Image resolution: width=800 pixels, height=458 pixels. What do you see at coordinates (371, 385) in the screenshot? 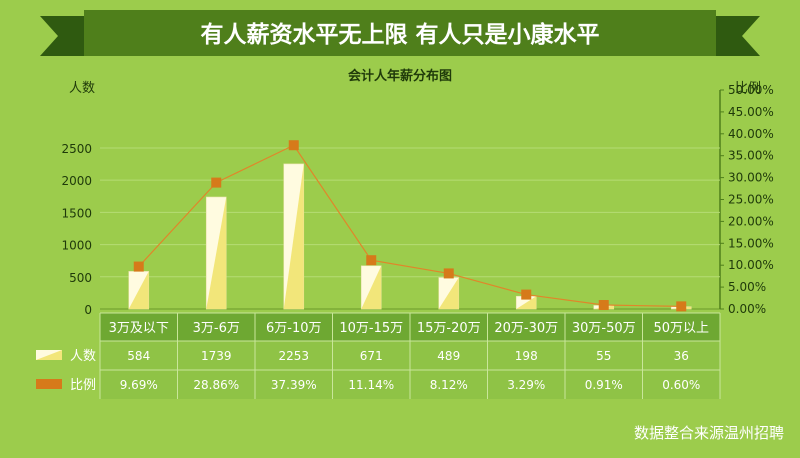
I see `ratio-value-label: 11.14%` at bounding box center [371, 385].